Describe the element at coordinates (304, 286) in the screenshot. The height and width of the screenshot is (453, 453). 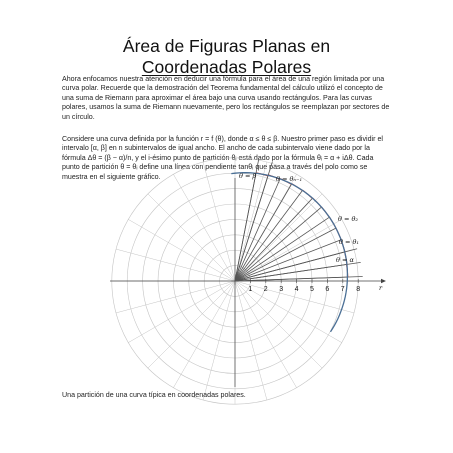
I see `axis-ticks: 1 2 3 4 5 6 7 8` at that location.